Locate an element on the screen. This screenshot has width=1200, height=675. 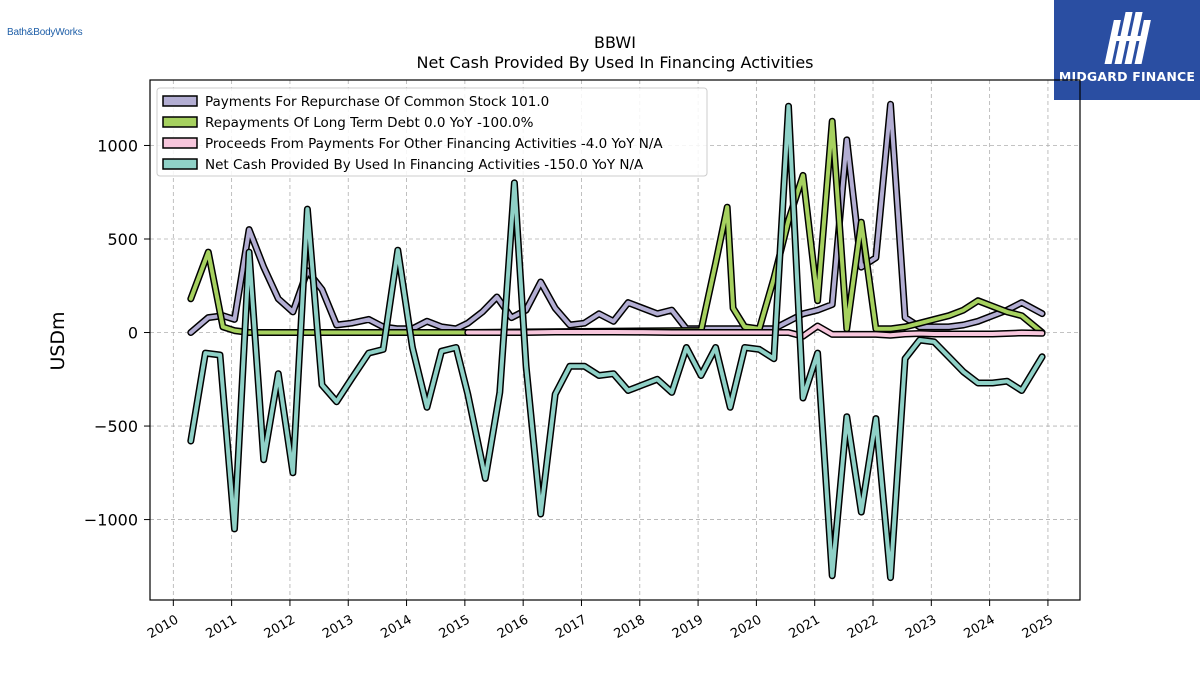
legend-box is located at coordinates (432, 132).